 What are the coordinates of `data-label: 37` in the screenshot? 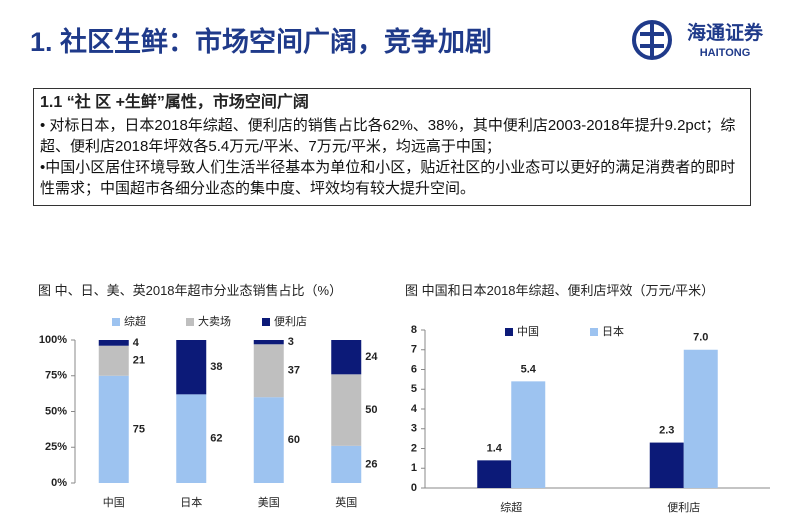 It's located at (294, 371).